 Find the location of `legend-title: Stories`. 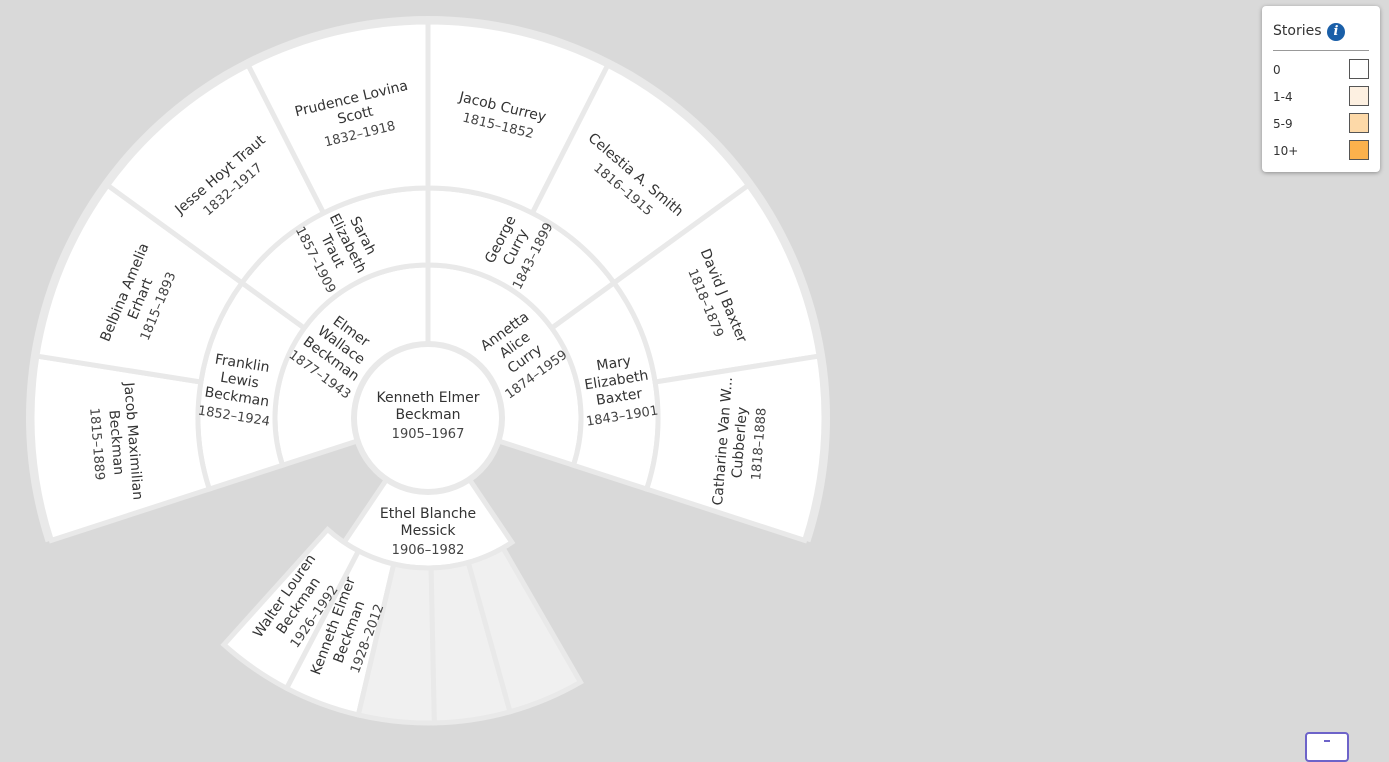

legend-title: Stories is located at coordinates (1297, 31).